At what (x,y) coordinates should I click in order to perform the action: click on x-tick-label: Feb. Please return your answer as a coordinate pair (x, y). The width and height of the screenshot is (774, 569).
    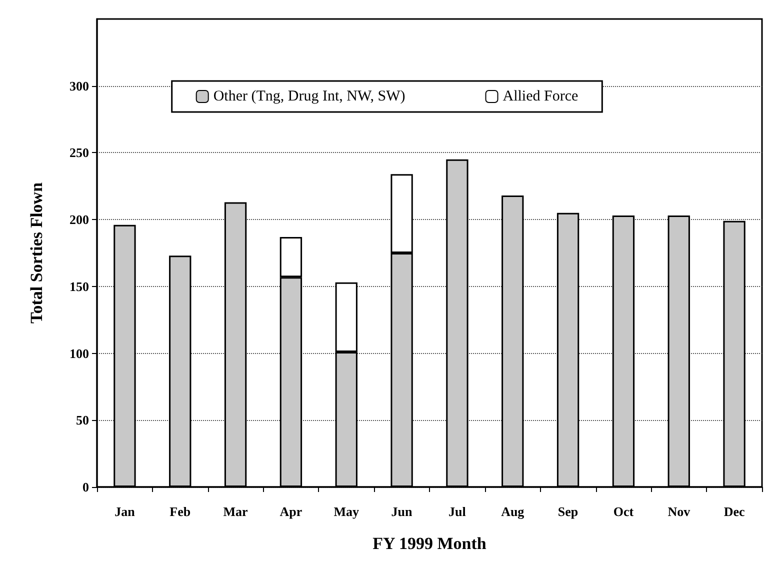
    Looking at the image, I should click on (180, 511).